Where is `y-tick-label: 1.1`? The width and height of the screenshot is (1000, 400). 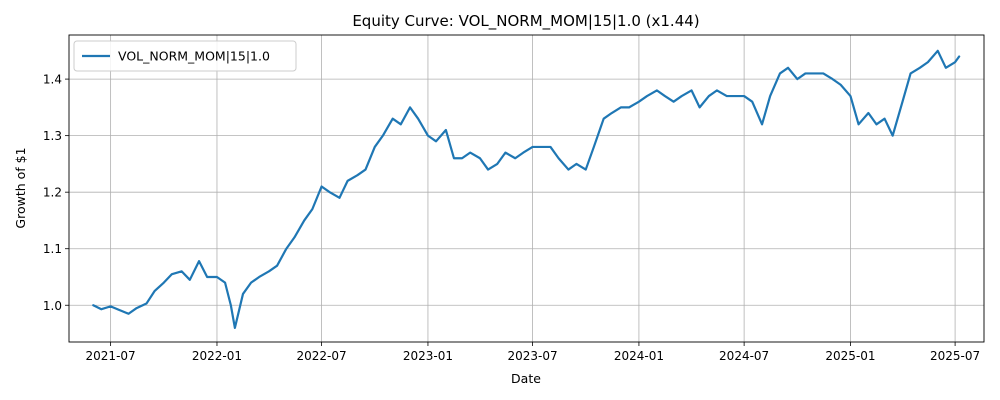 y-tick-label: 1.1 is located at coordinates (52, 249).